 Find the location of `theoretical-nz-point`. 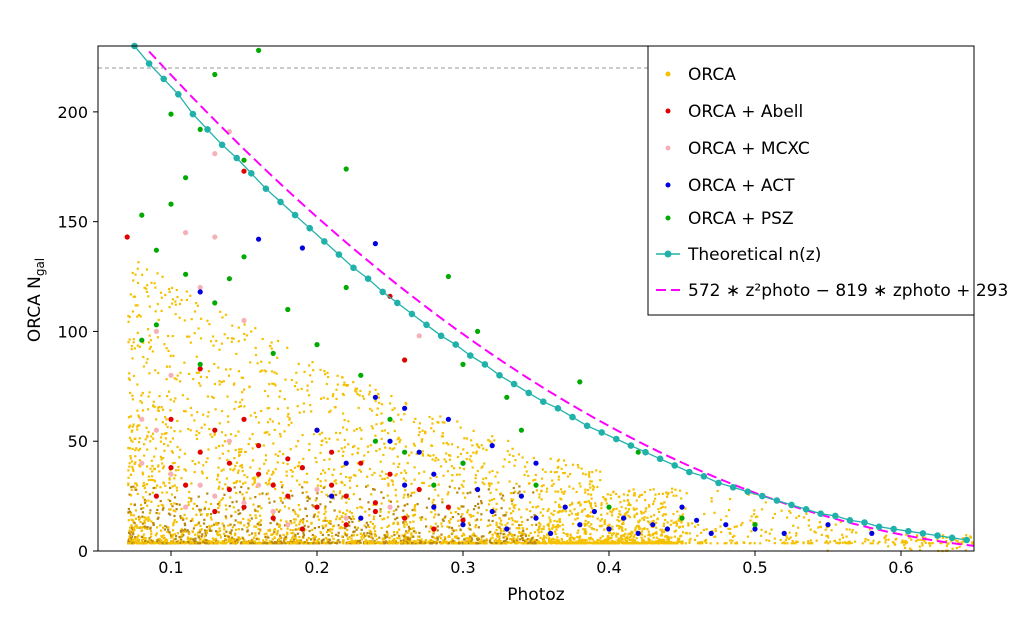

theoretical-nz-point is located at coordinates (266, 188).